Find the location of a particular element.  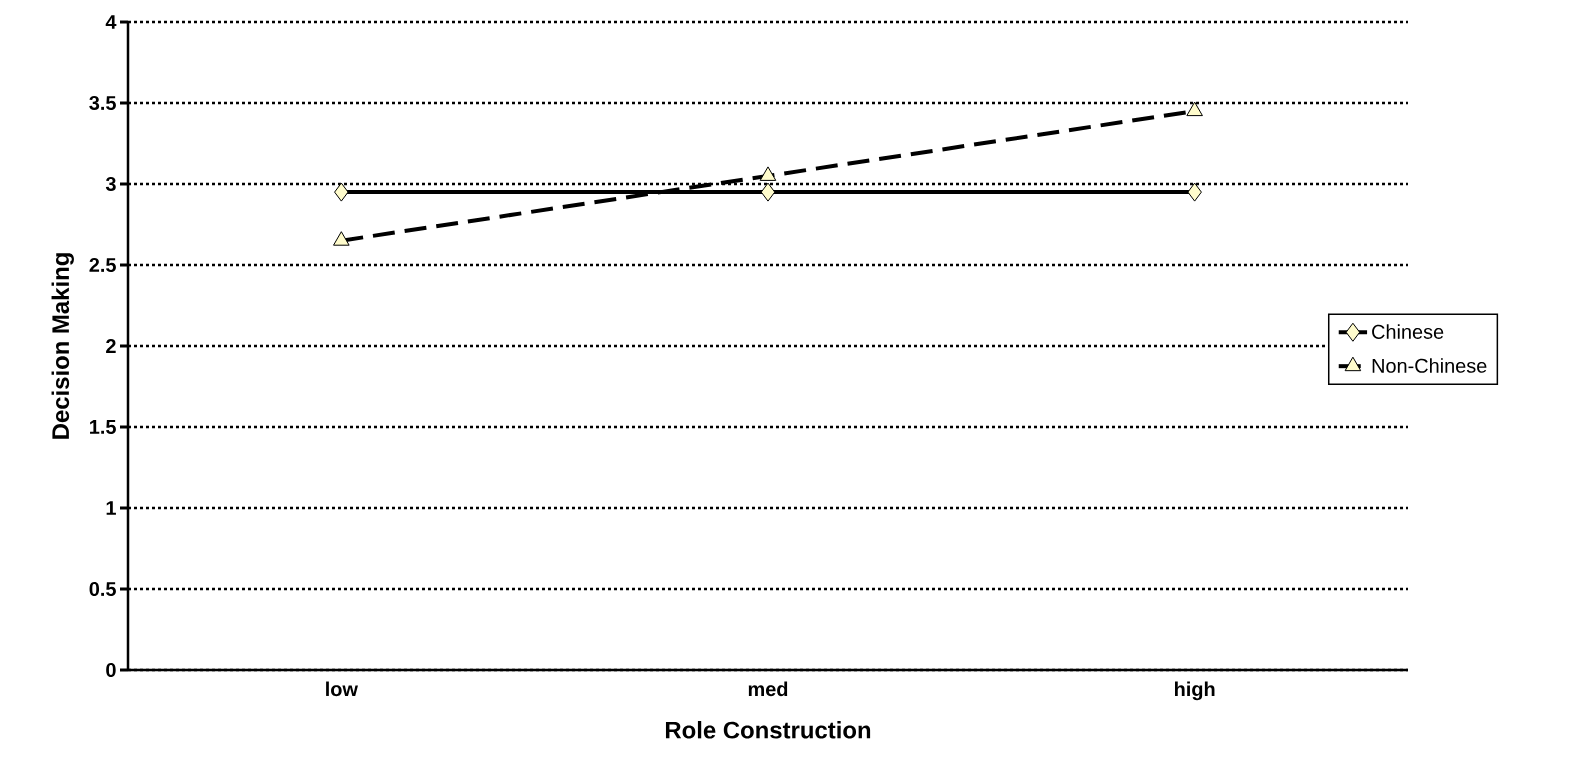

legend-label: Chinese is located at coordinates (1408, 331).